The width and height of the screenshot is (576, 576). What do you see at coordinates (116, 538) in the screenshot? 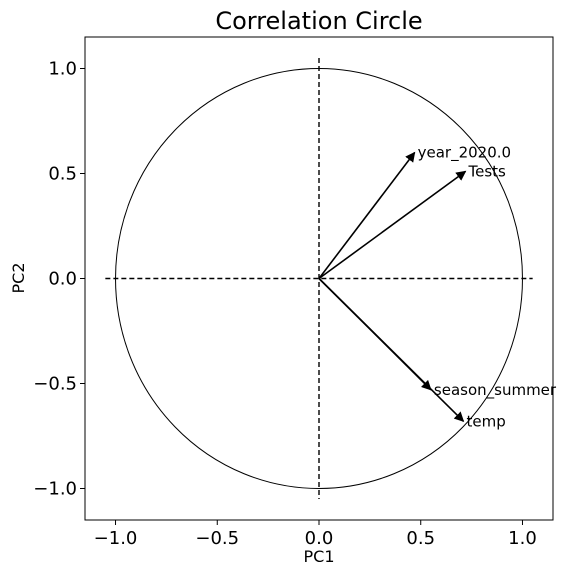
I see `x-tick-label: −1.0` at bounding box center [116, 538].